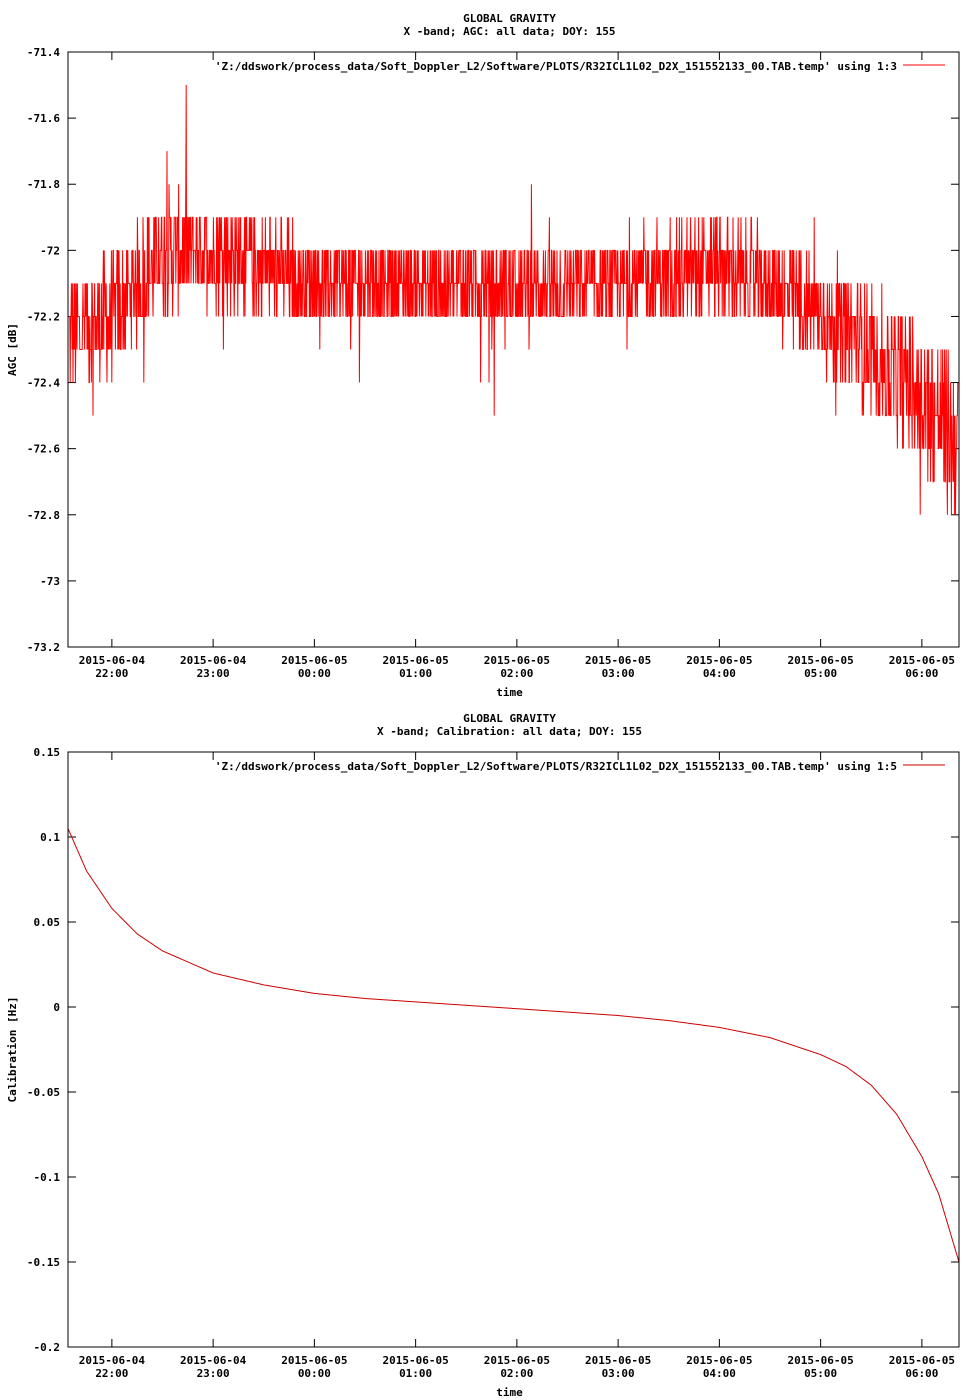 The width and height of the screenshot is (980, 1400). I want to click on chart-subtitle: X -band; Calibration: all data; DOY: 155, so click(509, 731).